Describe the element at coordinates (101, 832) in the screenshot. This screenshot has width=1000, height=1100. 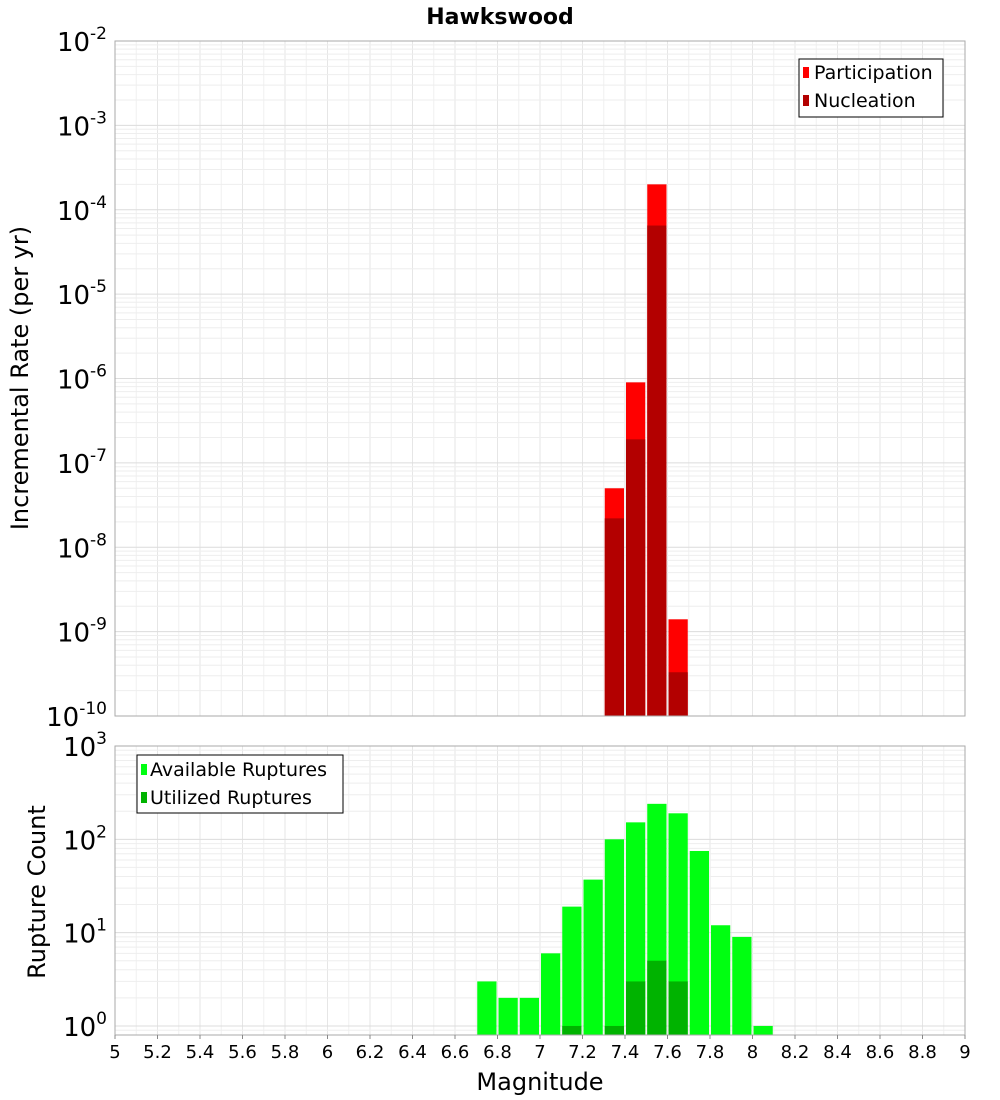
I see `y-tick-exponent: 2` at that location.